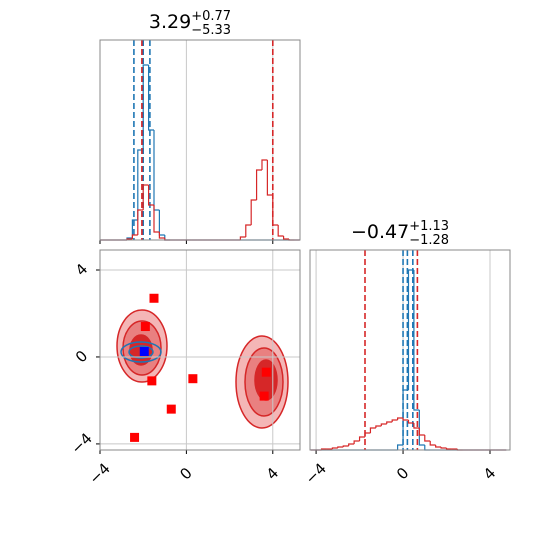 The image size is (550, 550). Describe the element at coordinates (81, 443) in the screenshot. I see `y-tick-label: −4` at that location.